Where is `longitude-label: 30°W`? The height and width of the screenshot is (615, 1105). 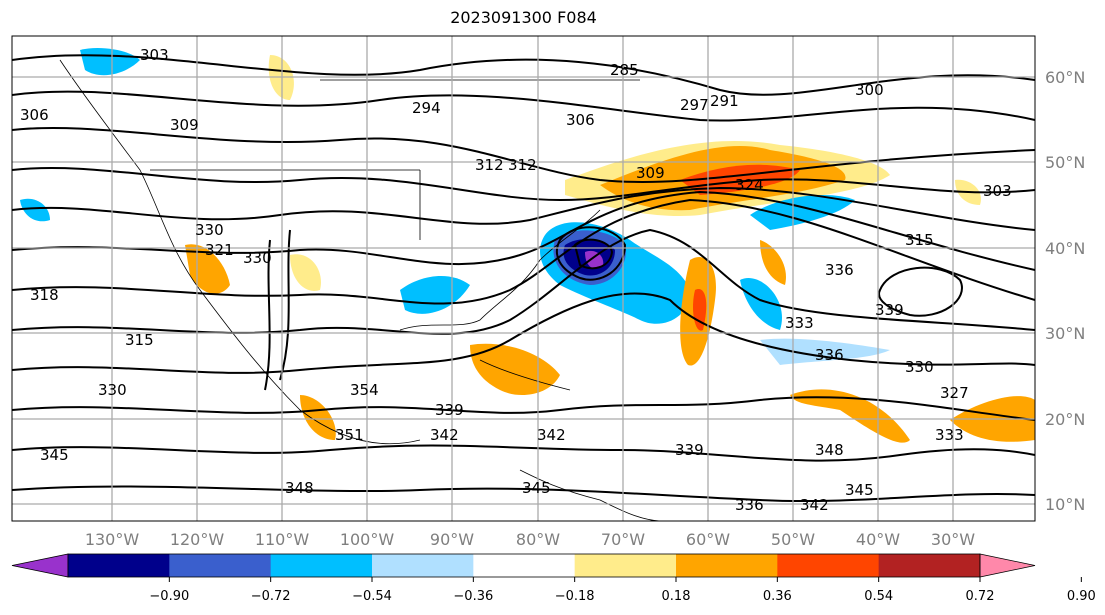
longitude-label: 30°W is located at coordinates (953, 539).